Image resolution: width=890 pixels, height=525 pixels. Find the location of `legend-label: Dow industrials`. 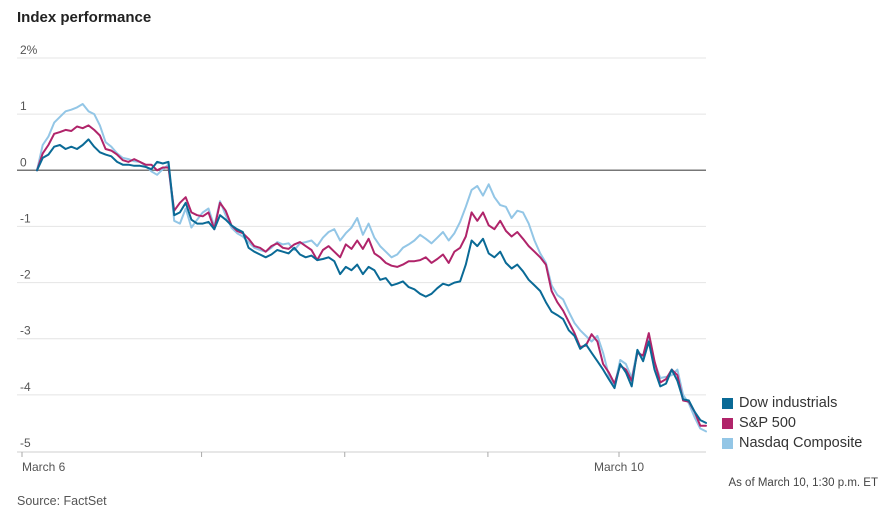

legend-label: Dow industrials is located at coordinates (788, 403).